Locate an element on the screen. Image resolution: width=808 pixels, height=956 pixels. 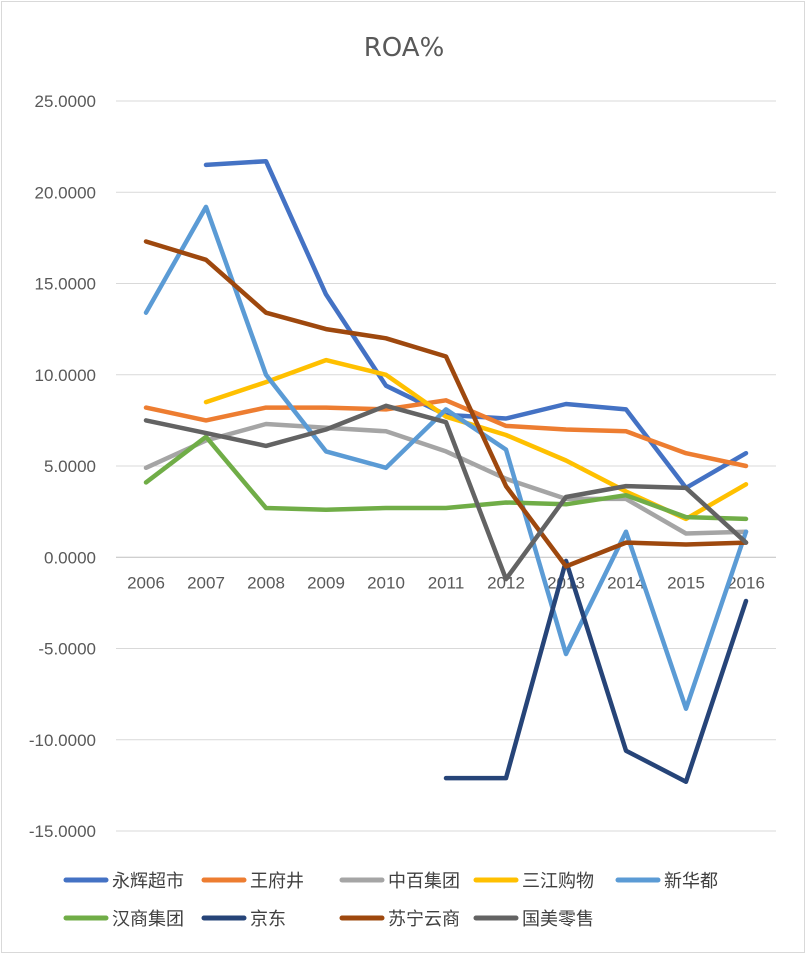
legend-label: 中百集团 is located at coordinates (424, 881).